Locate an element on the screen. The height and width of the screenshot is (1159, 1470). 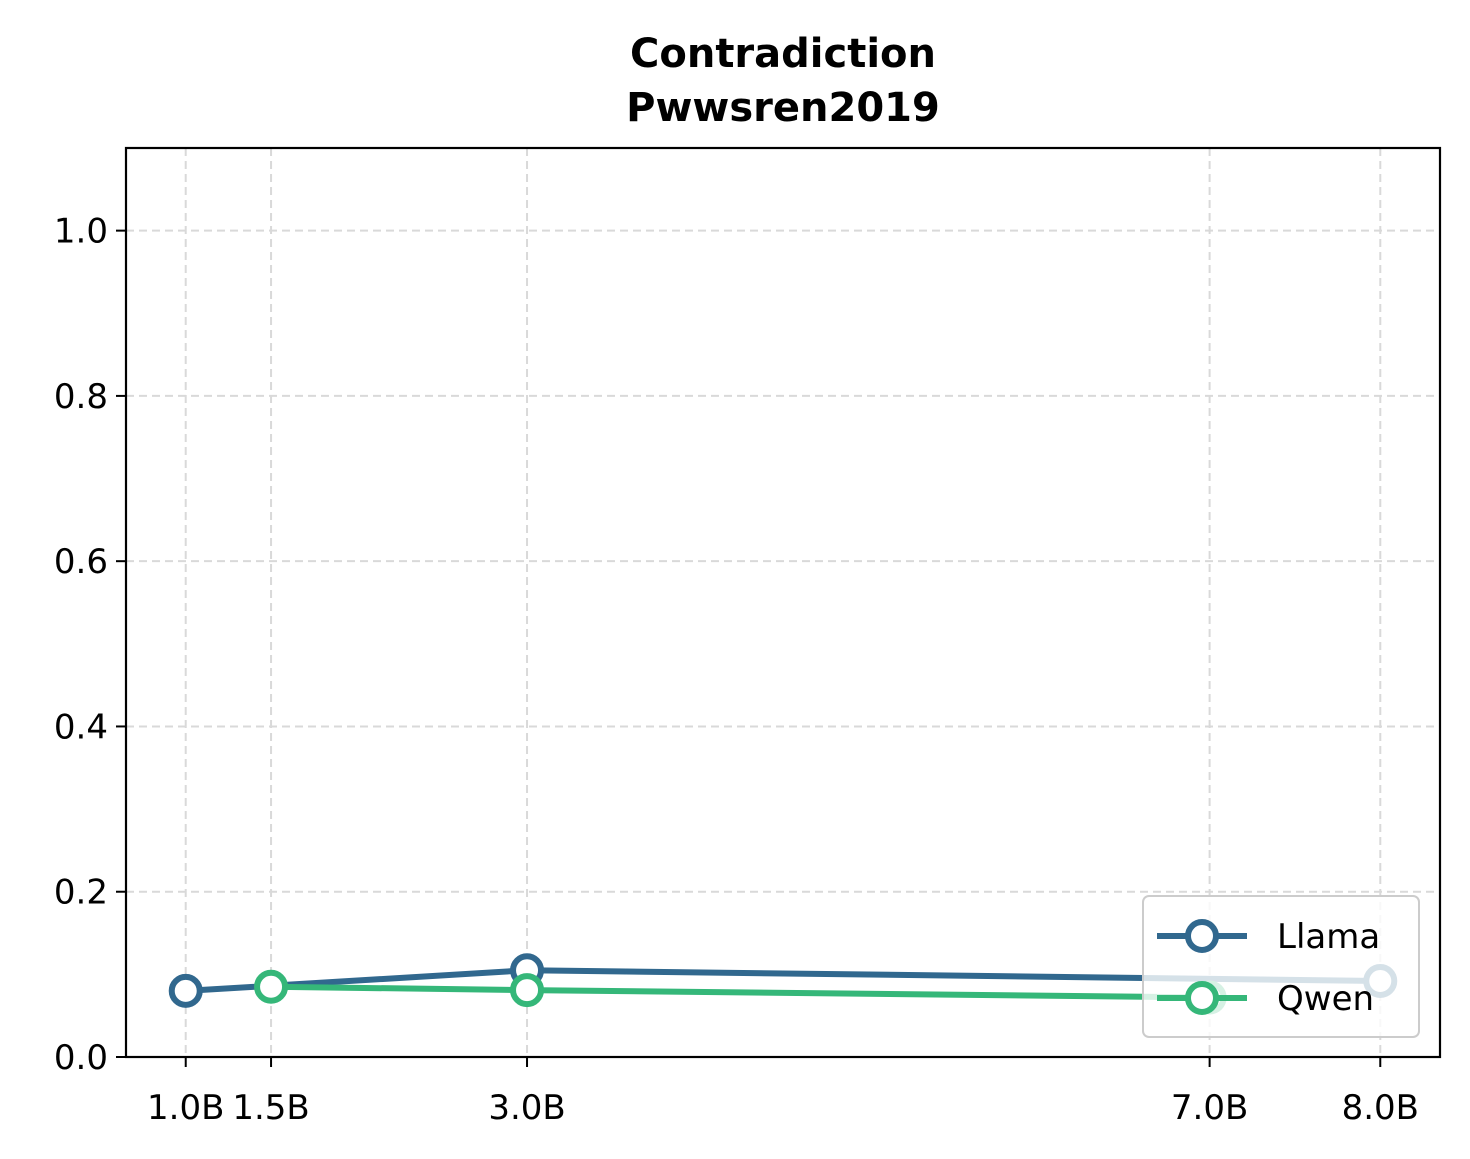
x-tick-label: 8.0B is located at coordinates (1380, 1108).